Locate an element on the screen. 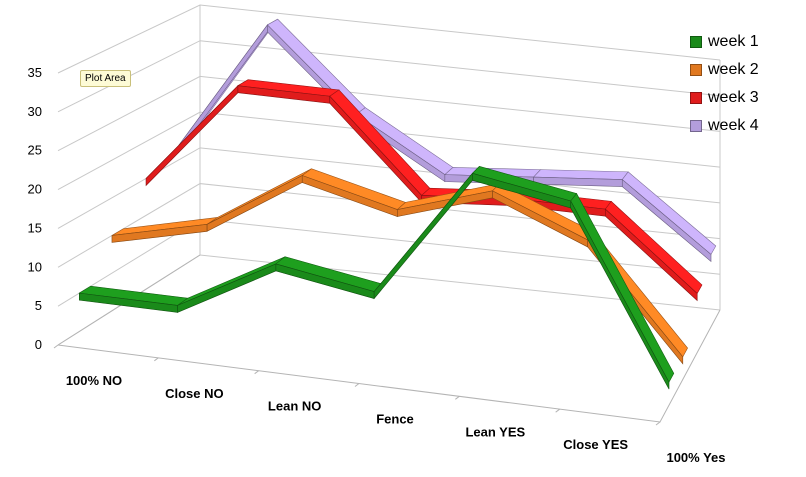 This screenshot has width=806, height=477. x-tick-label: Fence is located at coordinates (395, 419).